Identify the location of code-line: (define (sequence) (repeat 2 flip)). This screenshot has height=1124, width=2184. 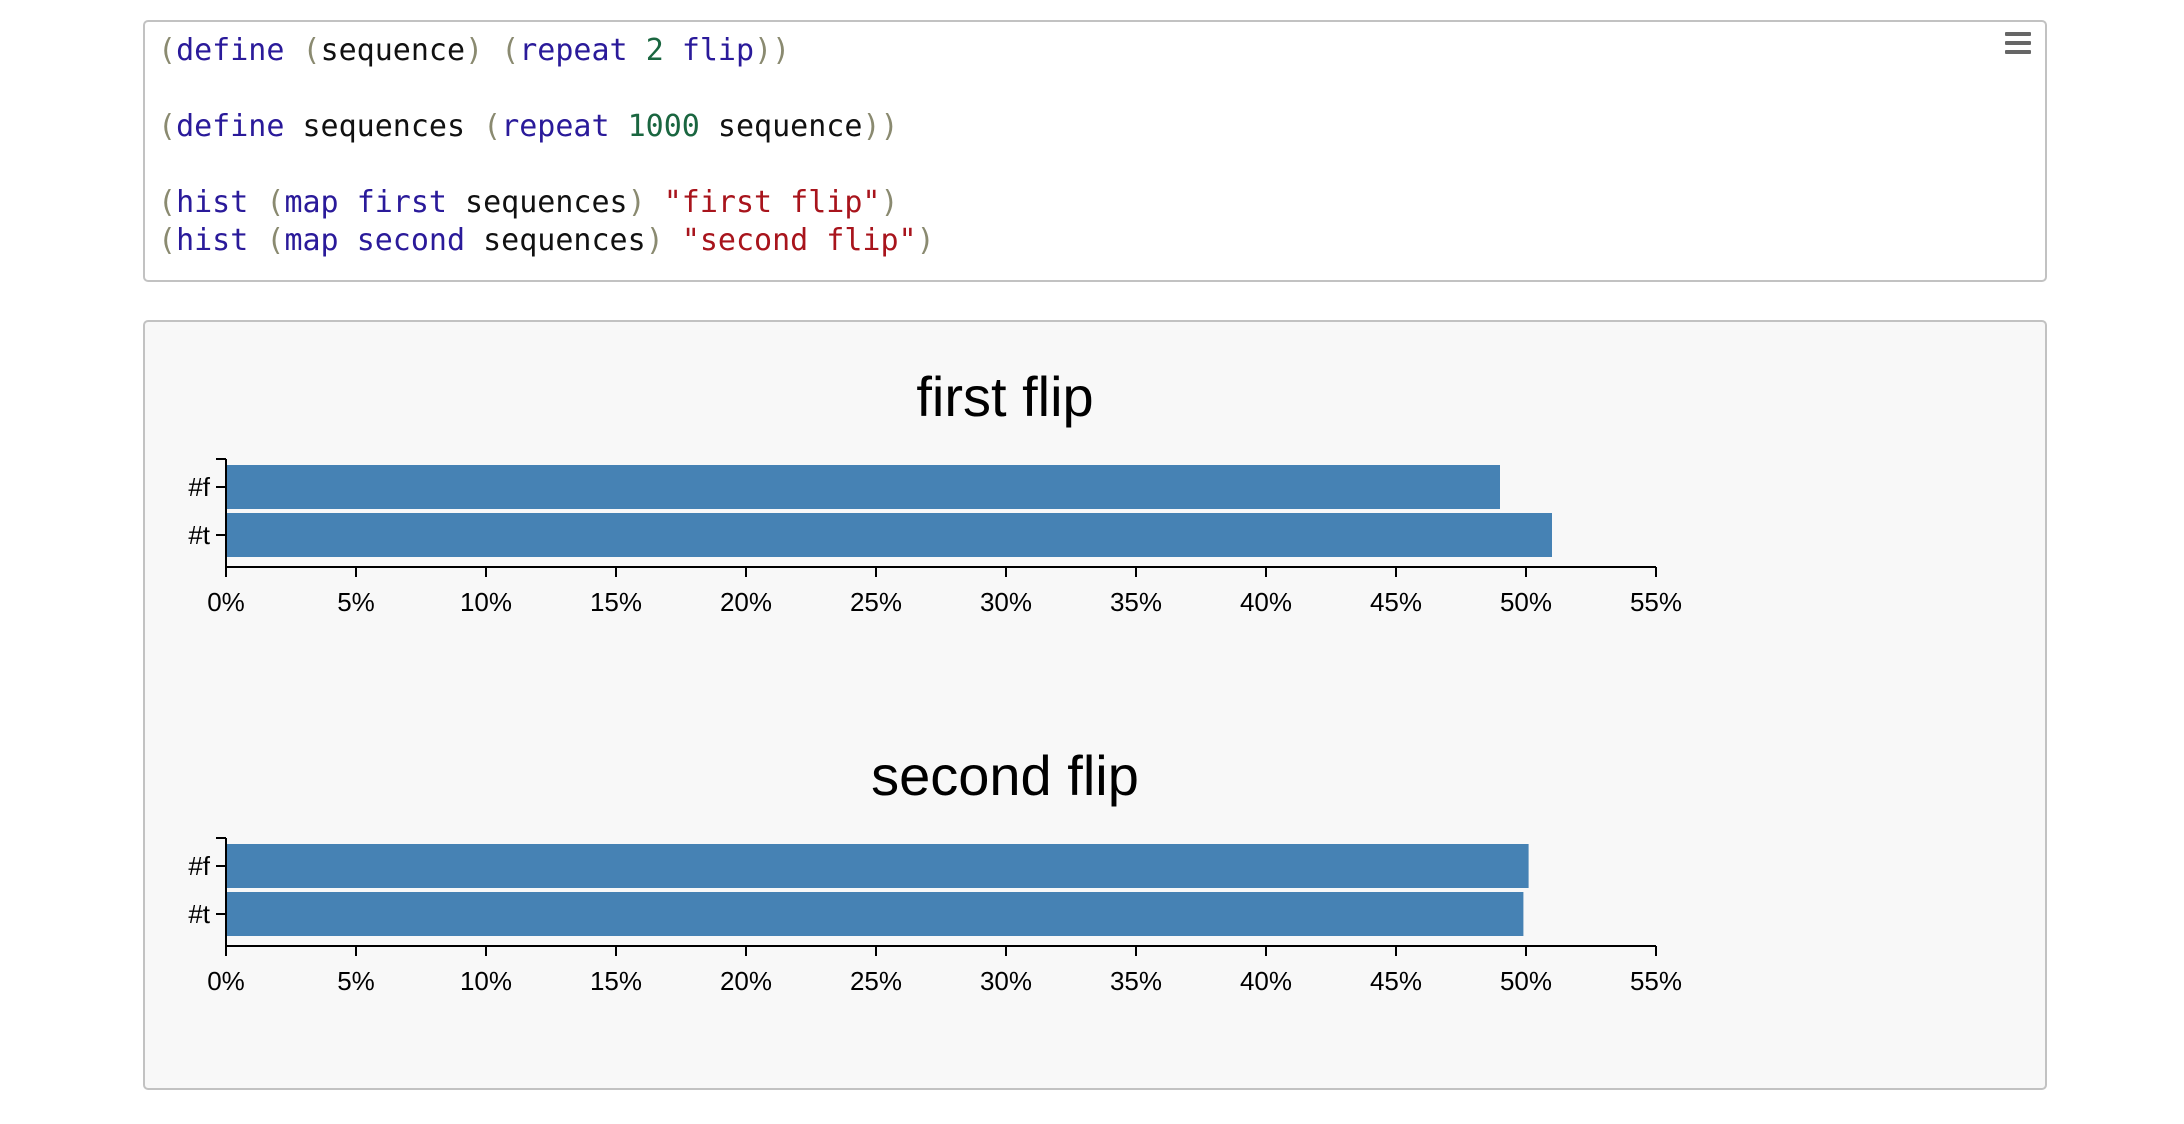
(546, 51).